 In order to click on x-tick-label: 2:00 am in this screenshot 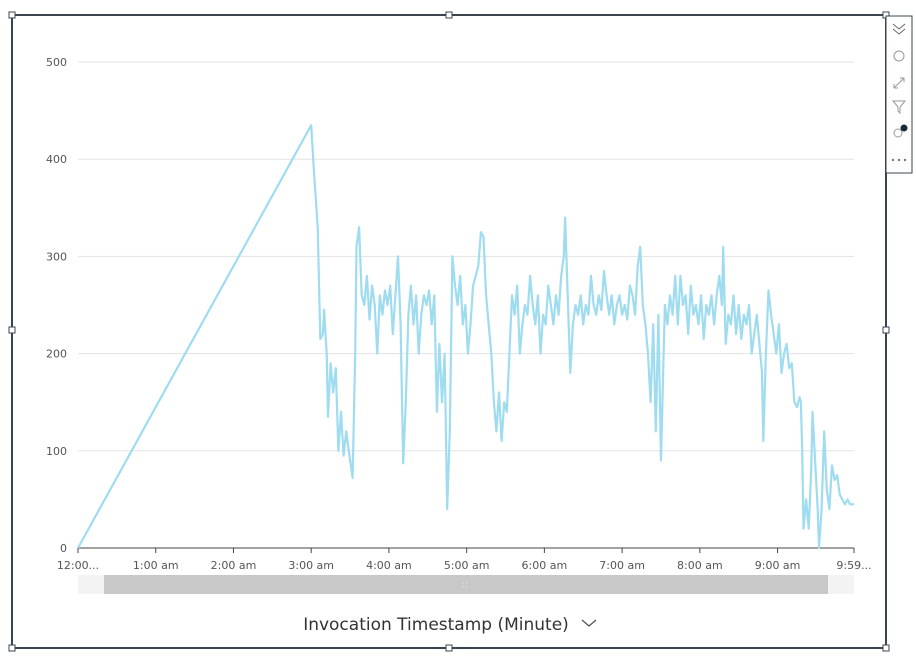, I will do `click(234, 565)`.